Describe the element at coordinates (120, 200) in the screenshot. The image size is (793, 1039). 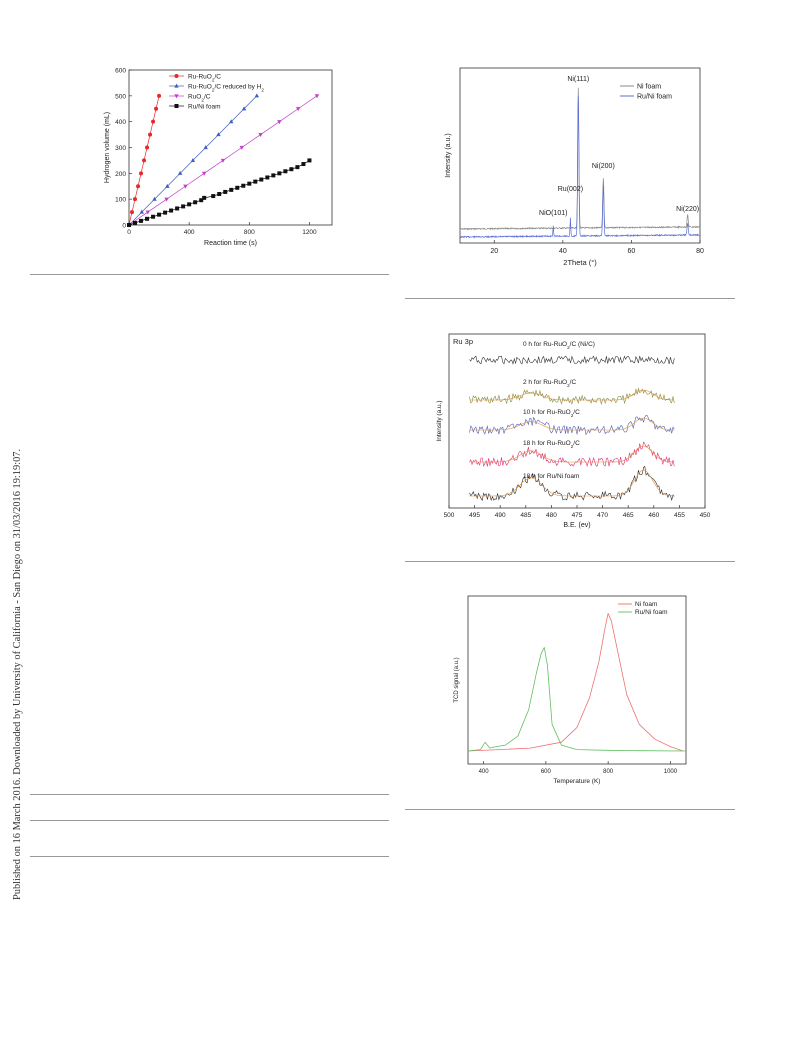
I see `y-tick-label: 100` at that location.